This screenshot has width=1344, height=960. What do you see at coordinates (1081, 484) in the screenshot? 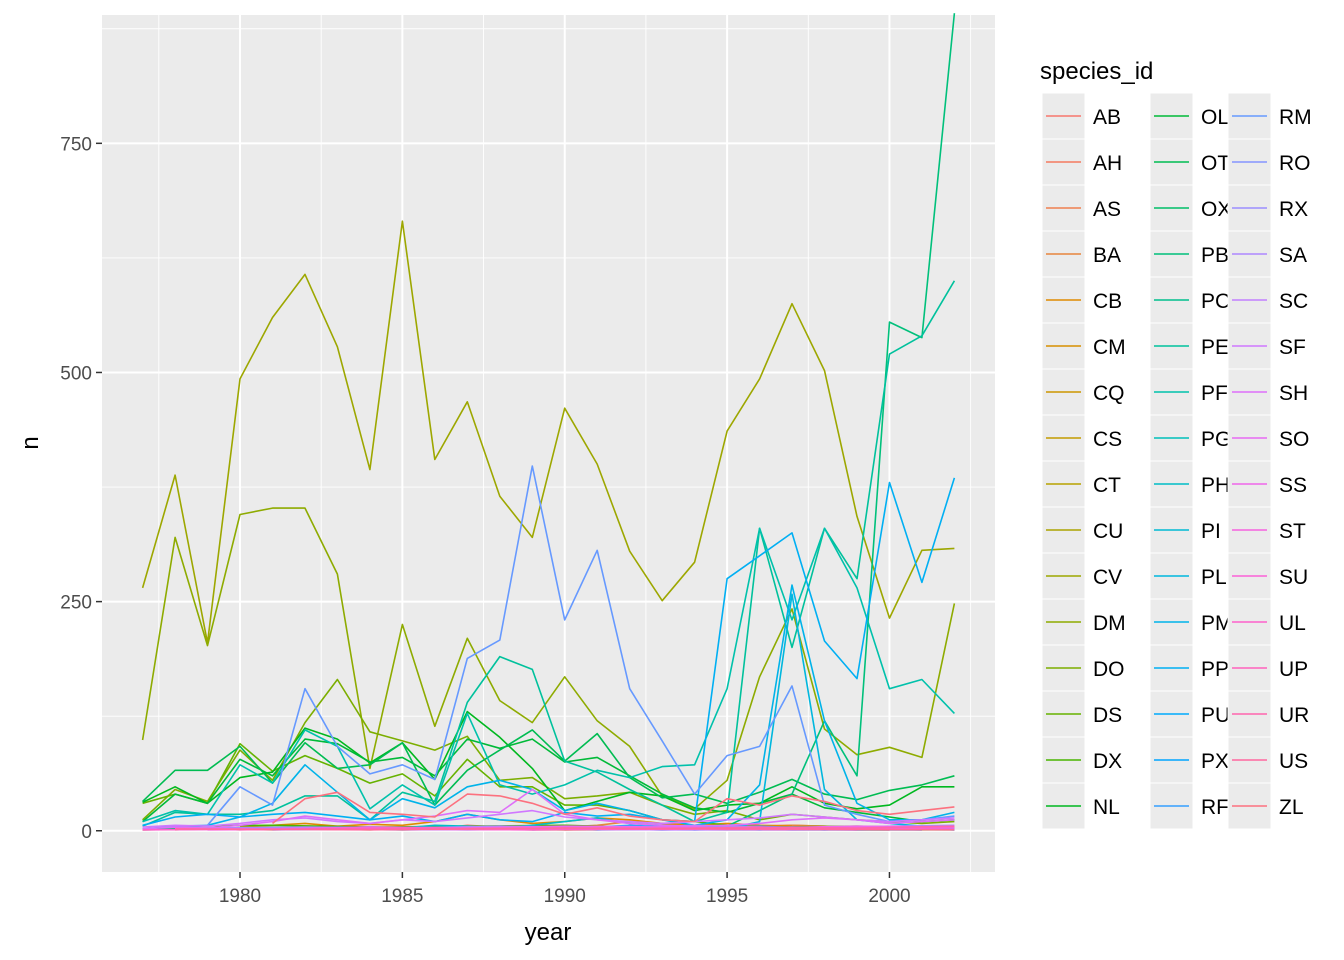
I see `legend-item-ct: CT` at bounding box center [1081, 484].